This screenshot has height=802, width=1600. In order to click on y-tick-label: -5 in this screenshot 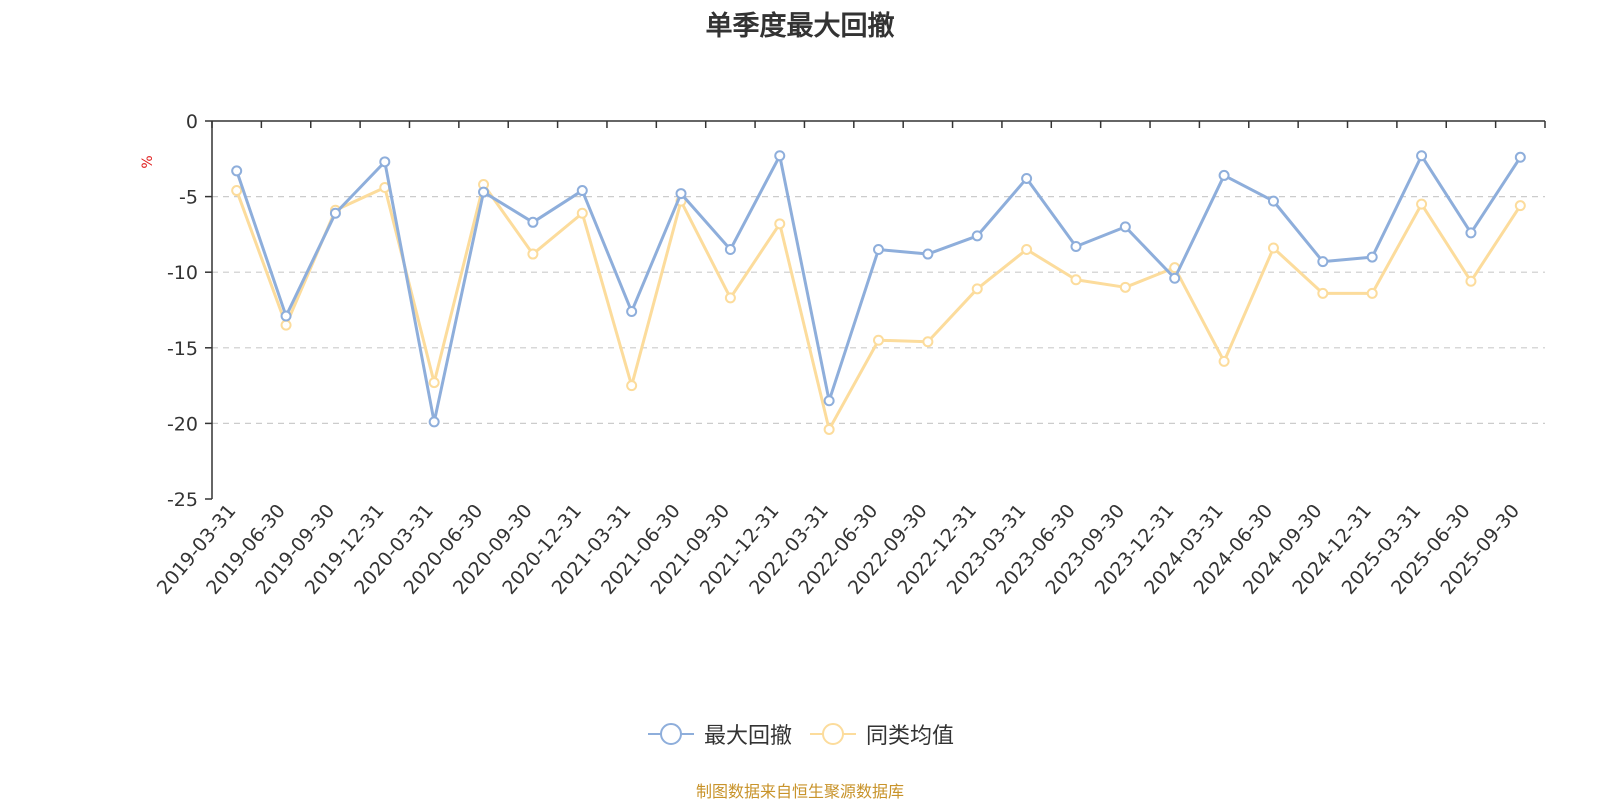, I will do `click(188, 198)`.